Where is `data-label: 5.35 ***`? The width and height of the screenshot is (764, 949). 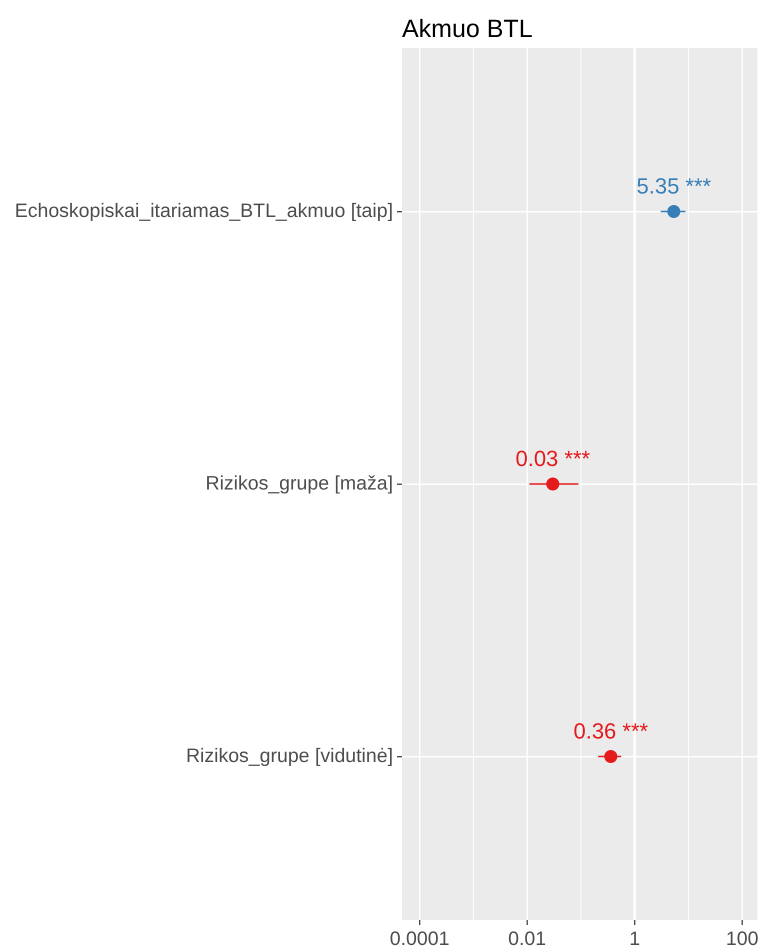
data-label: 5.35 *** is located at coordinates (674, 186).